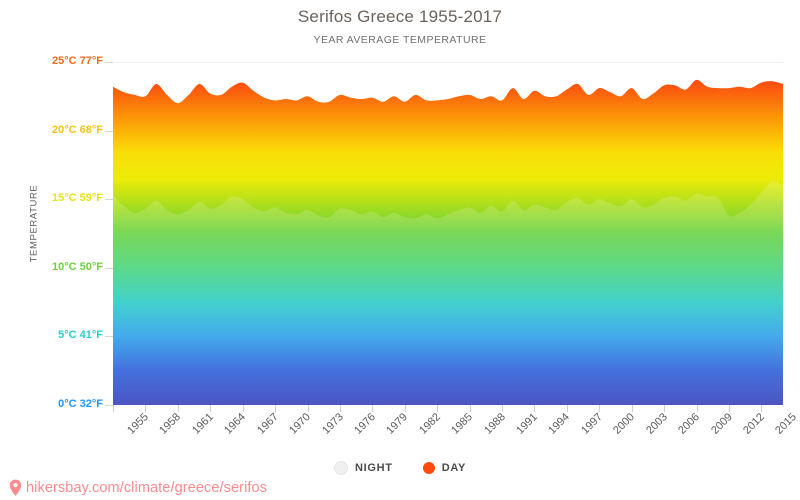  I want to click on legend-label: NIGHT, so click(373, 468).